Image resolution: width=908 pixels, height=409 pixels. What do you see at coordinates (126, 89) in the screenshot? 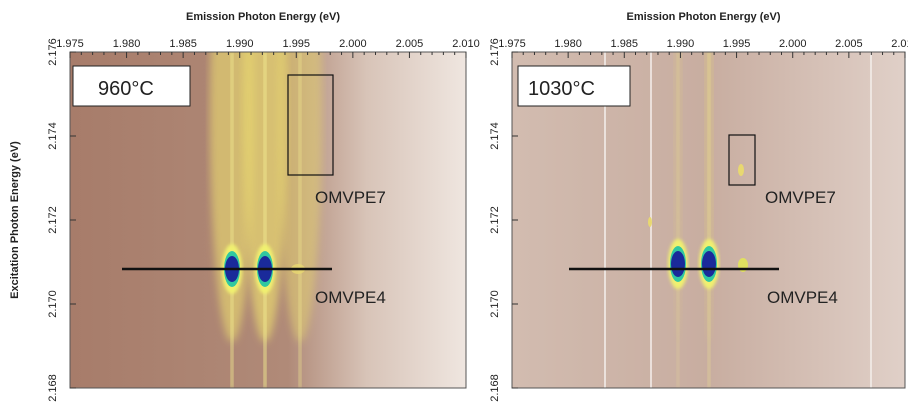
I see `temperature-label: 960°C` at bounding box center [126, 89].